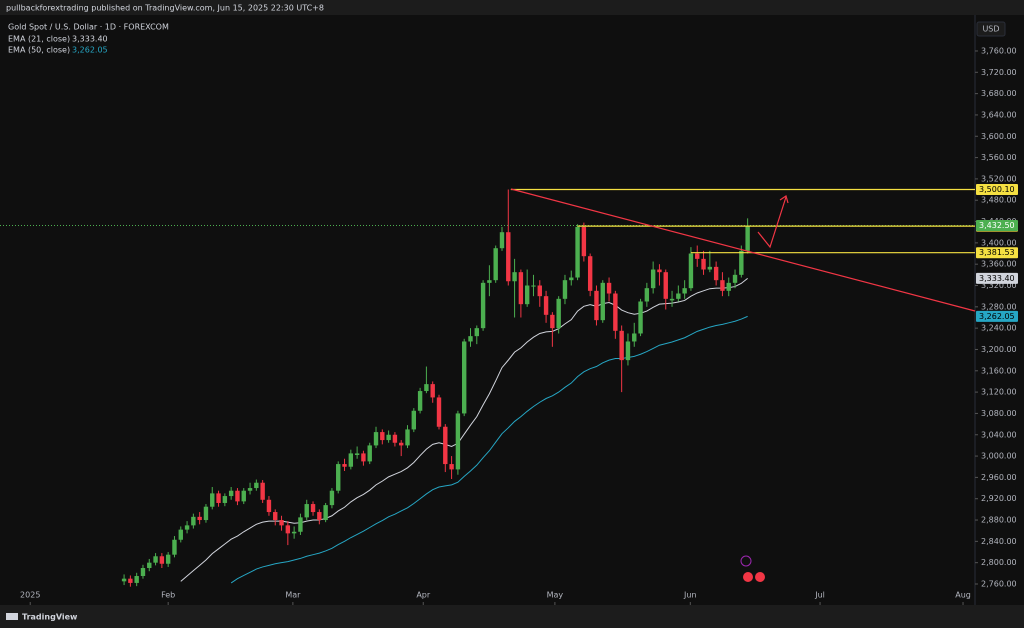  Describe the element at coordinates (690, 595) in the screenshot. I see `x-tick-label: Jun` at that location.